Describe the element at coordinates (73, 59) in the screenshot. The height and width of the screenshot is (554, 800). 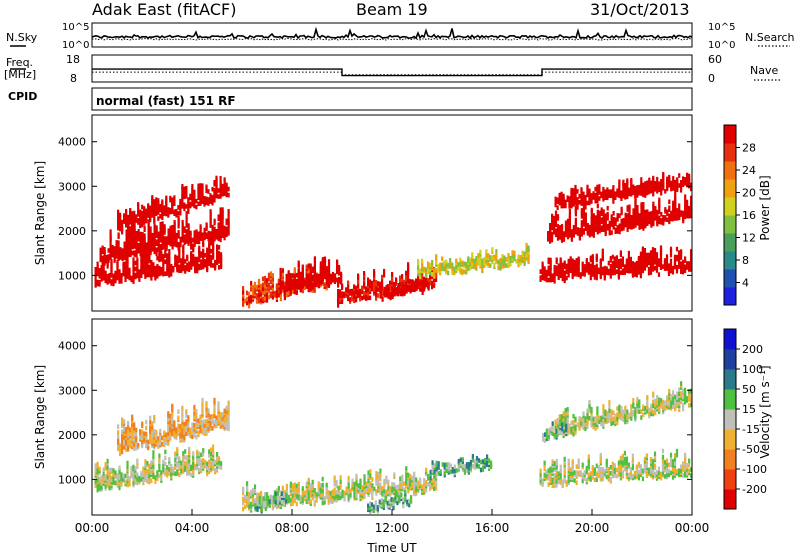
I see `freq-tick-top: 18` at that location.